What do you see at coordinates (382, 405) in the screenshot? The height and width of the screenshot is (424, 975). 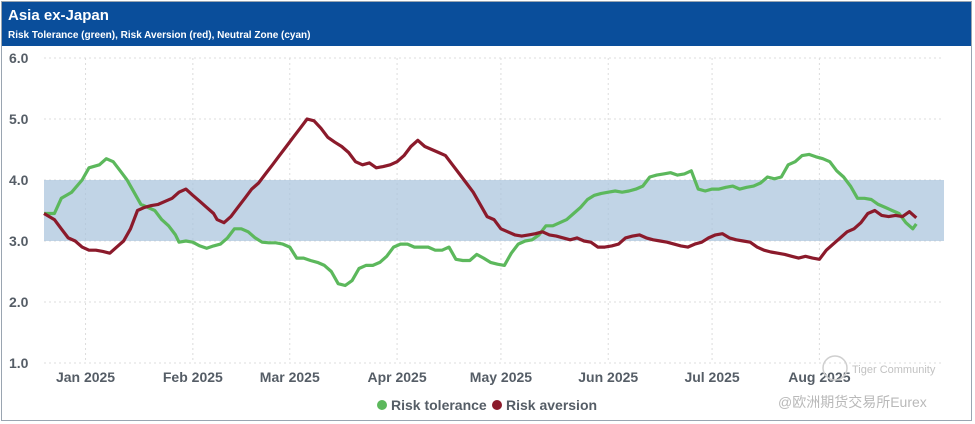 I see `legend-risk-tolerance-marker` at bounding box center [382, 405].